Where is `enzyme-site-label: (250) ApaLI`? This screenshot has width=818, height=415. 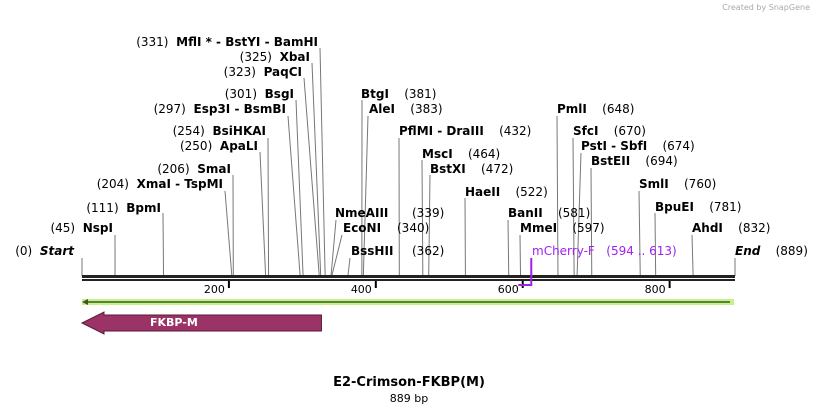
enzyme-site-label: (250) ApaLI is located at coordinates (219, 146).